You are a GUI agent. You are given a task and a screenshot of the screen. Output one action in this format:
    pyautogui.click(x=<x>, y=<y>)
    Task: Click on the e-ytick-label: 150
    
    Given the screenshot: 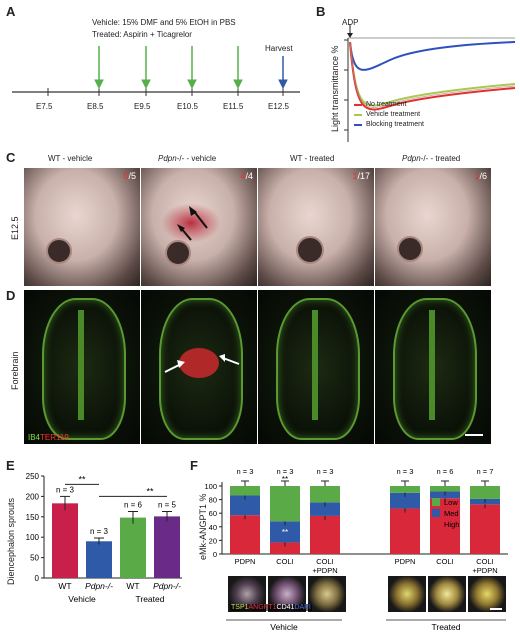 What is the action you would take?
    pyautogui.click(x=33, y=517)
    